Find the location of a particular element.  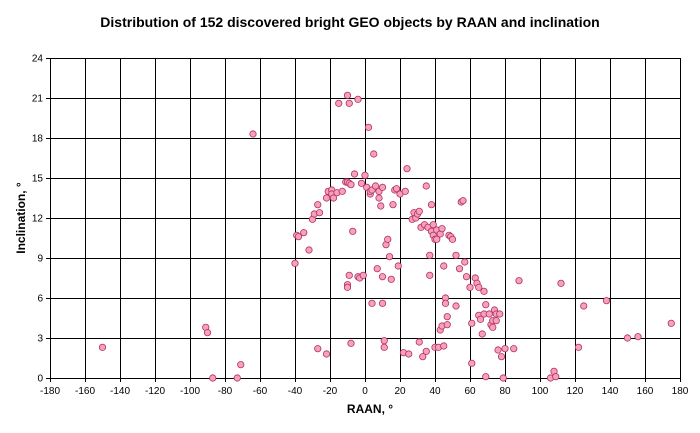

y-tick-label: 6 is located at coordinates (40, 299).